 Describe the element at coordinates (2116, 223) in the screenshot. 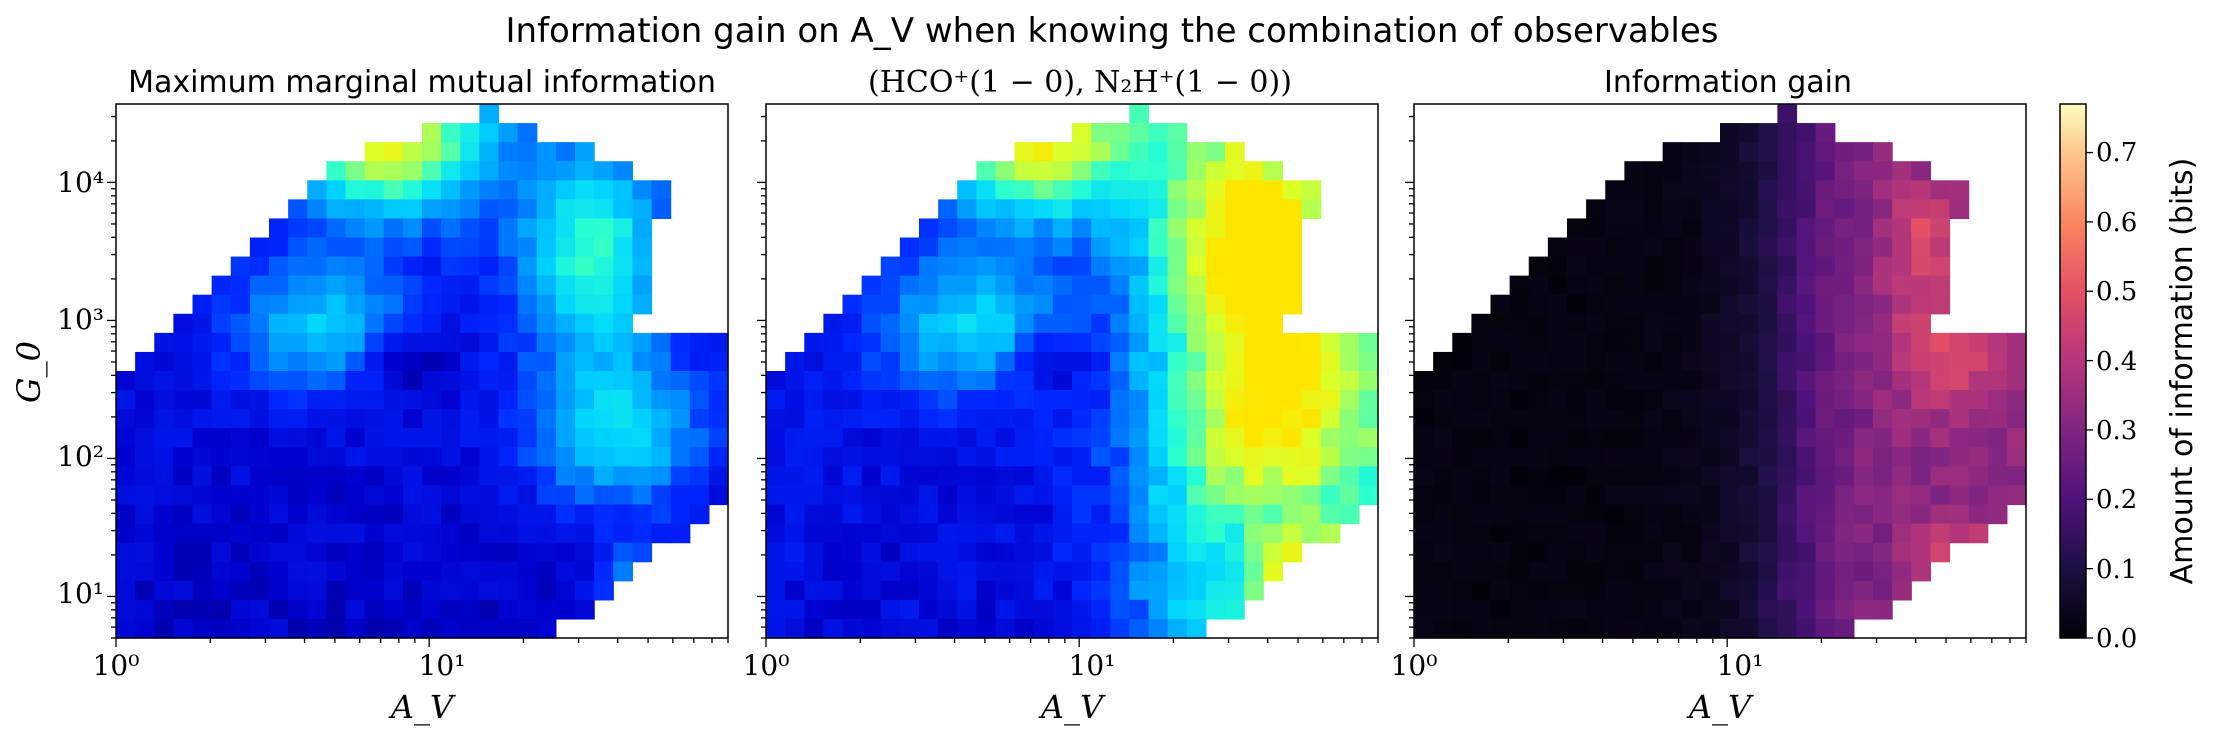

I see `colorbar-tick-6: 0.6` at that location.